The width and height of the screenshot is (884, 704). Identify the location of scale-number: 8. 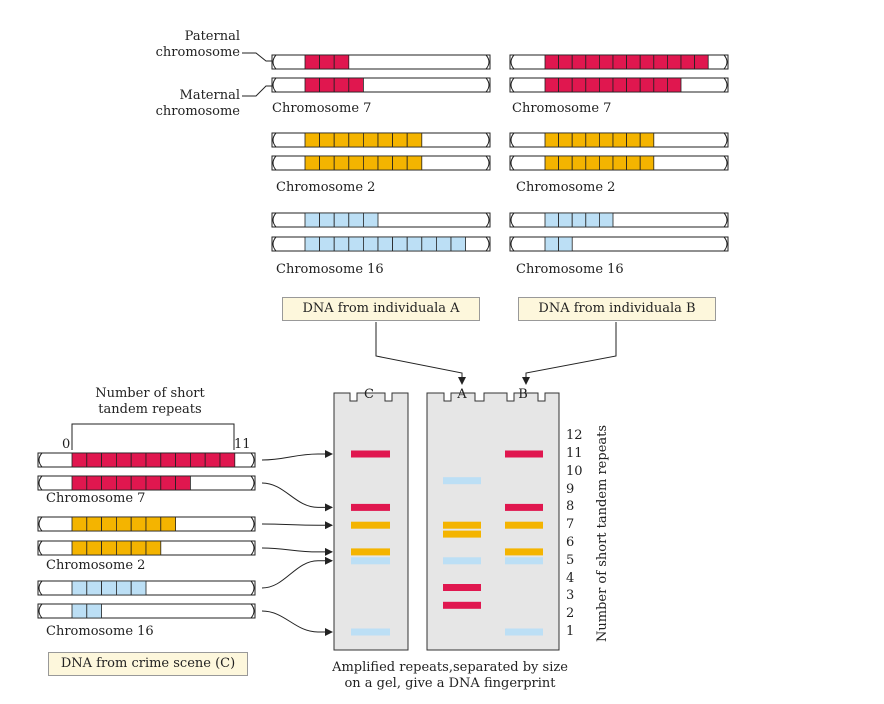
(570, 507).